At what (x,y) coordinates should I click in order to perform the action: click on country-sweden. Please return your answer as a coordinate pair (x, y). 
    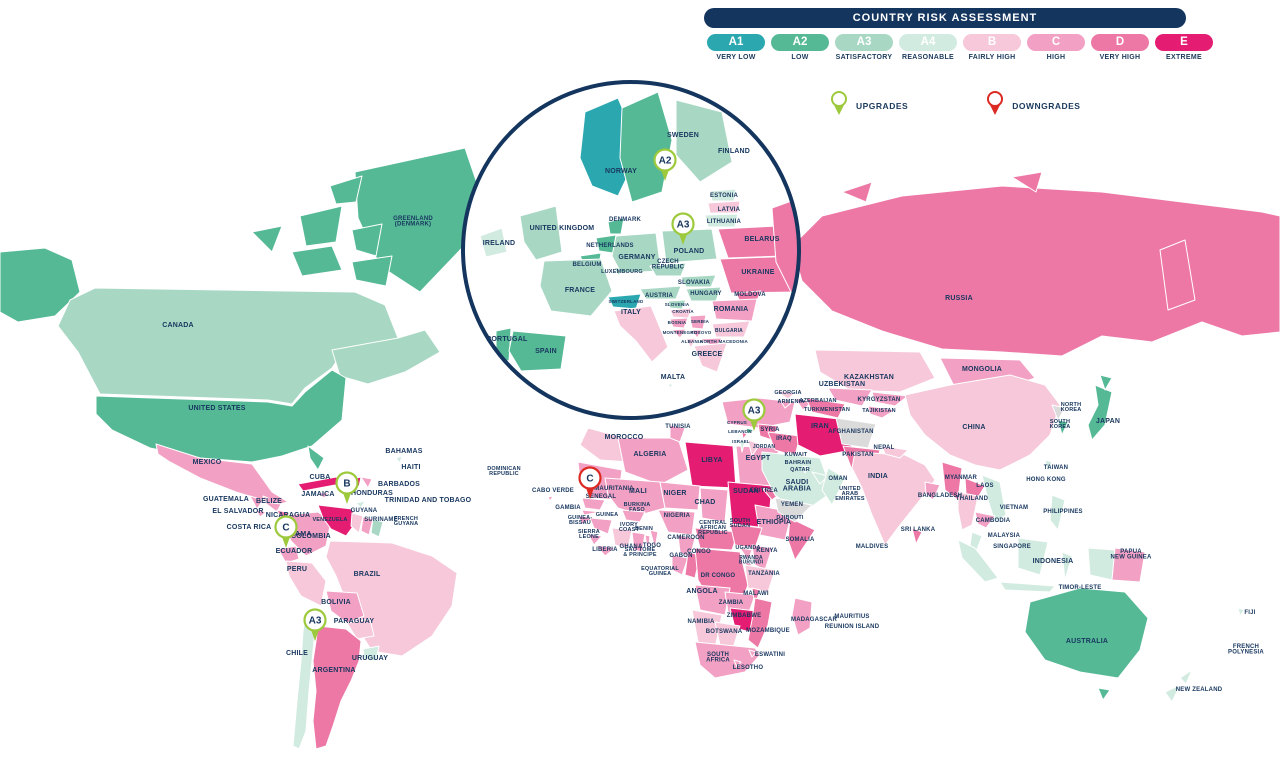
    Looking at the image, I should click on (646, 147).